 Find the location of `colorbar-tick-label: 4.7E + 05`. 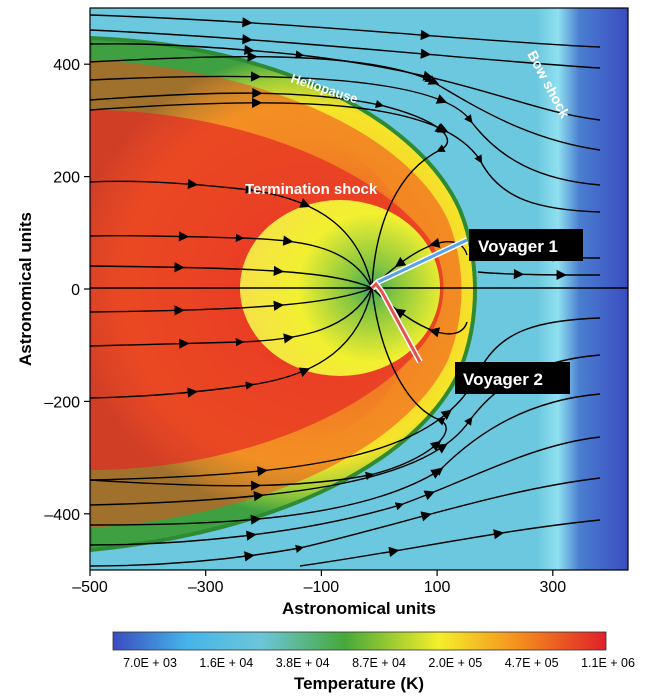

colorbar-tick-label: 4.7E + 05 is located at coordinates (532, 663).